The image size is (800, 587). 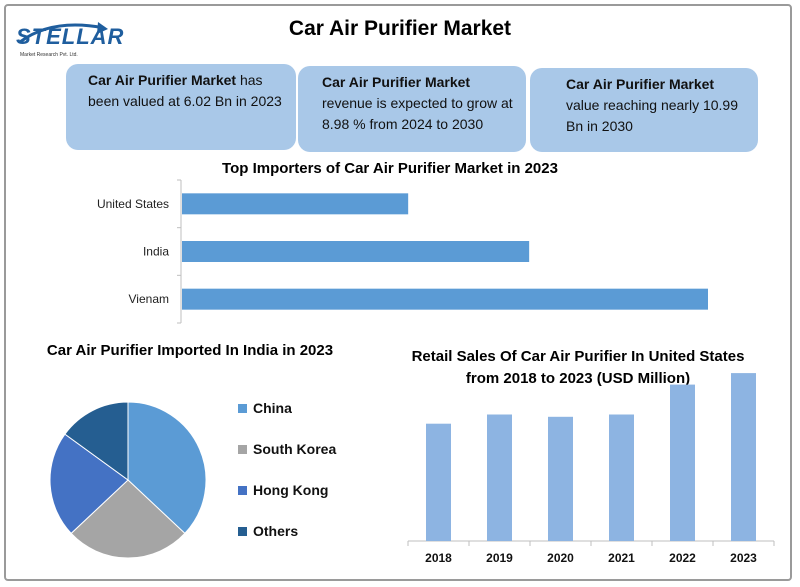 What do you see at coordinates (276, 531) in the screenshot?
I see `legend-label: Others` at bounding box center [276, 531].